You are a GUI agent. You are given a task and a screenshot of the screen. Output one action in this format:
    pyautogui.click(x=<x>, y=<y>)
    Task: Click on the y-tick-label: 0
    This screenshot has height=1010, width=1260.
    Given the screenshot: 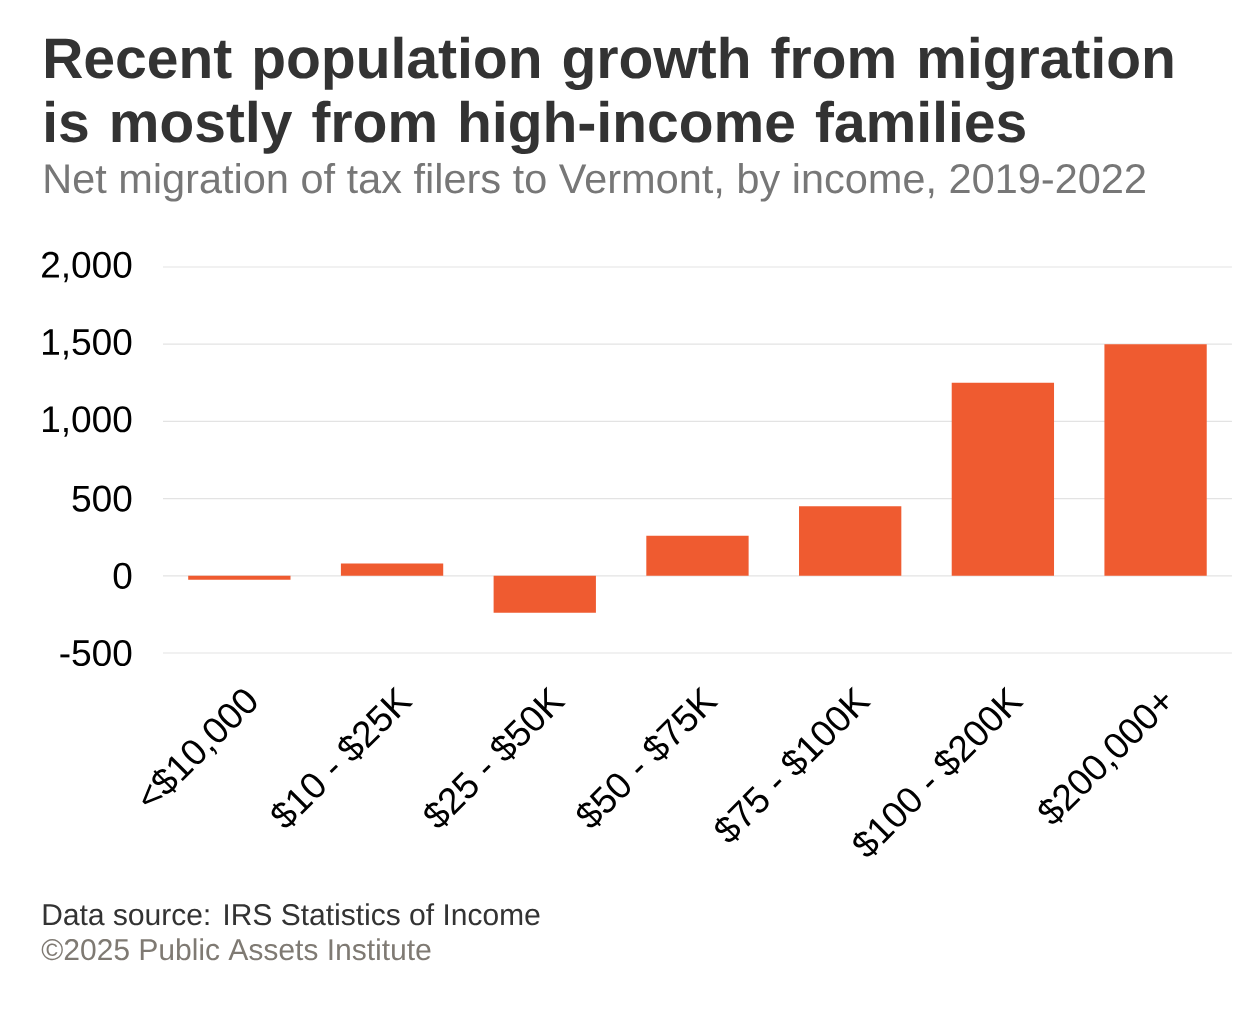 What is the action you would take?
    pyautogui.click(x=122, y=575)
    